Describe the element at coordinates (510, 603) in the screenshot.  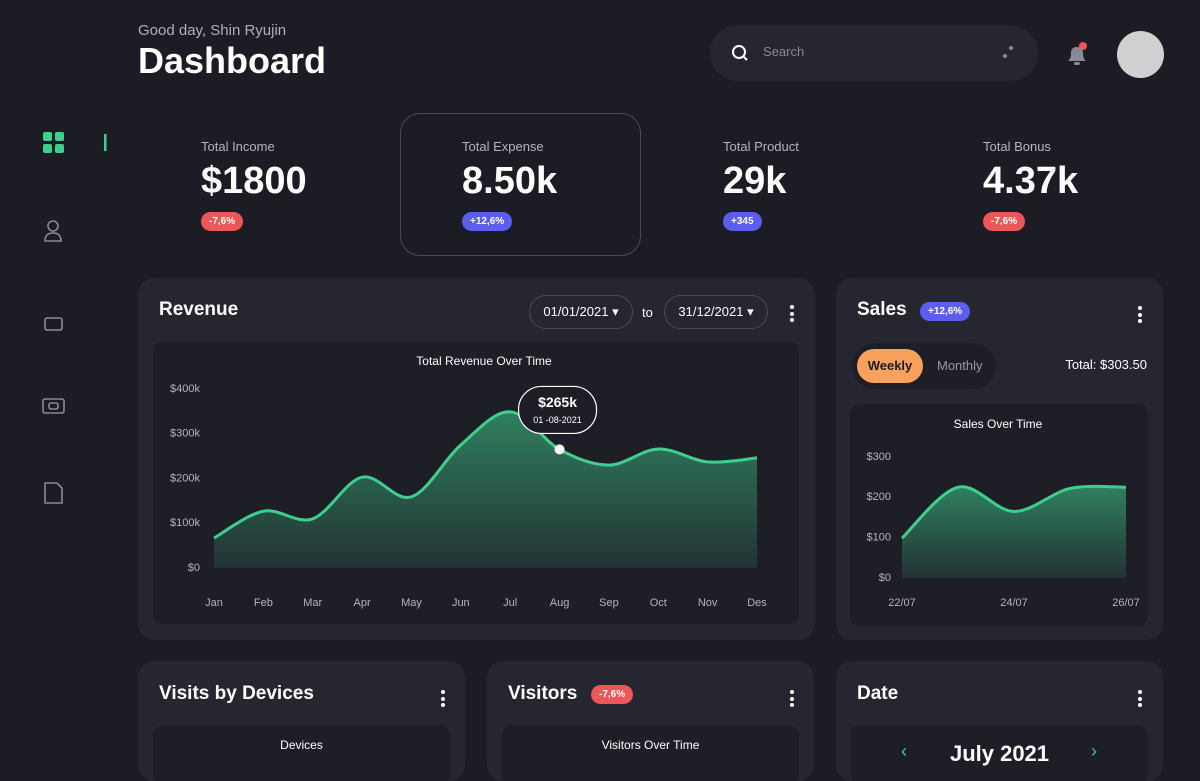
I see `x-tick-label: Jul` at that location.